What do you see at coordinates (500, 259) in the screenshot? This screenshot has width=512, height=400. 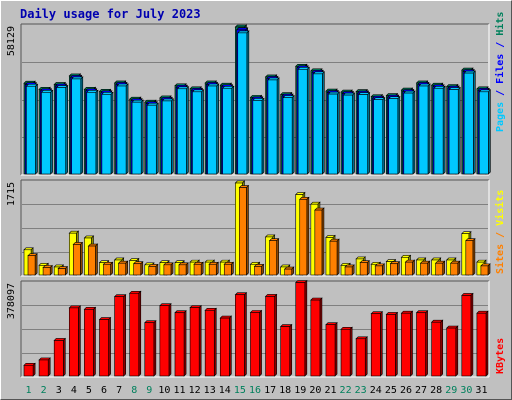 I see `legend-sites-visits-part: Sites` at bounding box center [500, 259].